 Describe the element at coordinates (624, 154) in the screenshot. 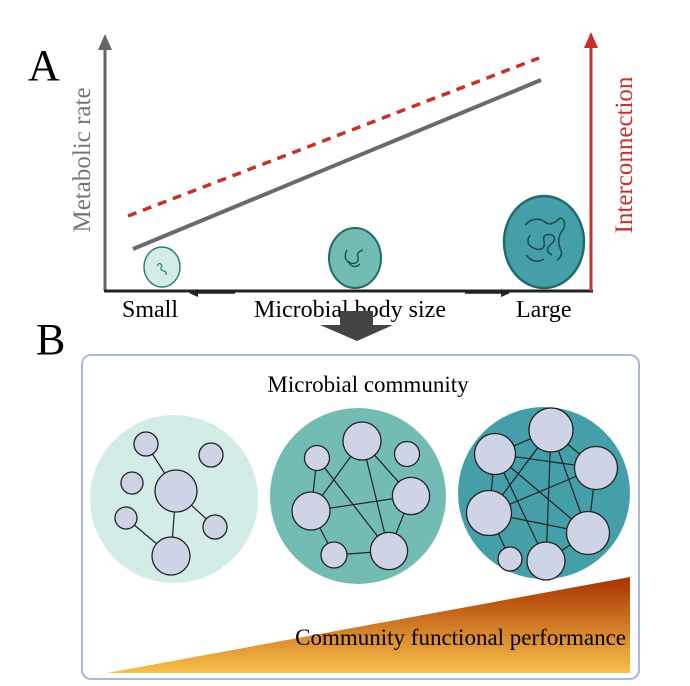

I see `y-right-label: Interconnection` at that location.